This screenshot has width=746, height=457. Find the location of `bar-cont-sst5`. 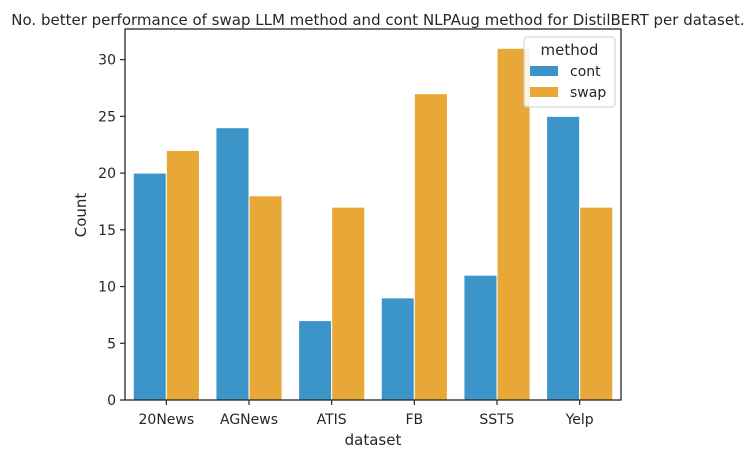

bar-cont-sst5 is located at coordinates (480, 337).